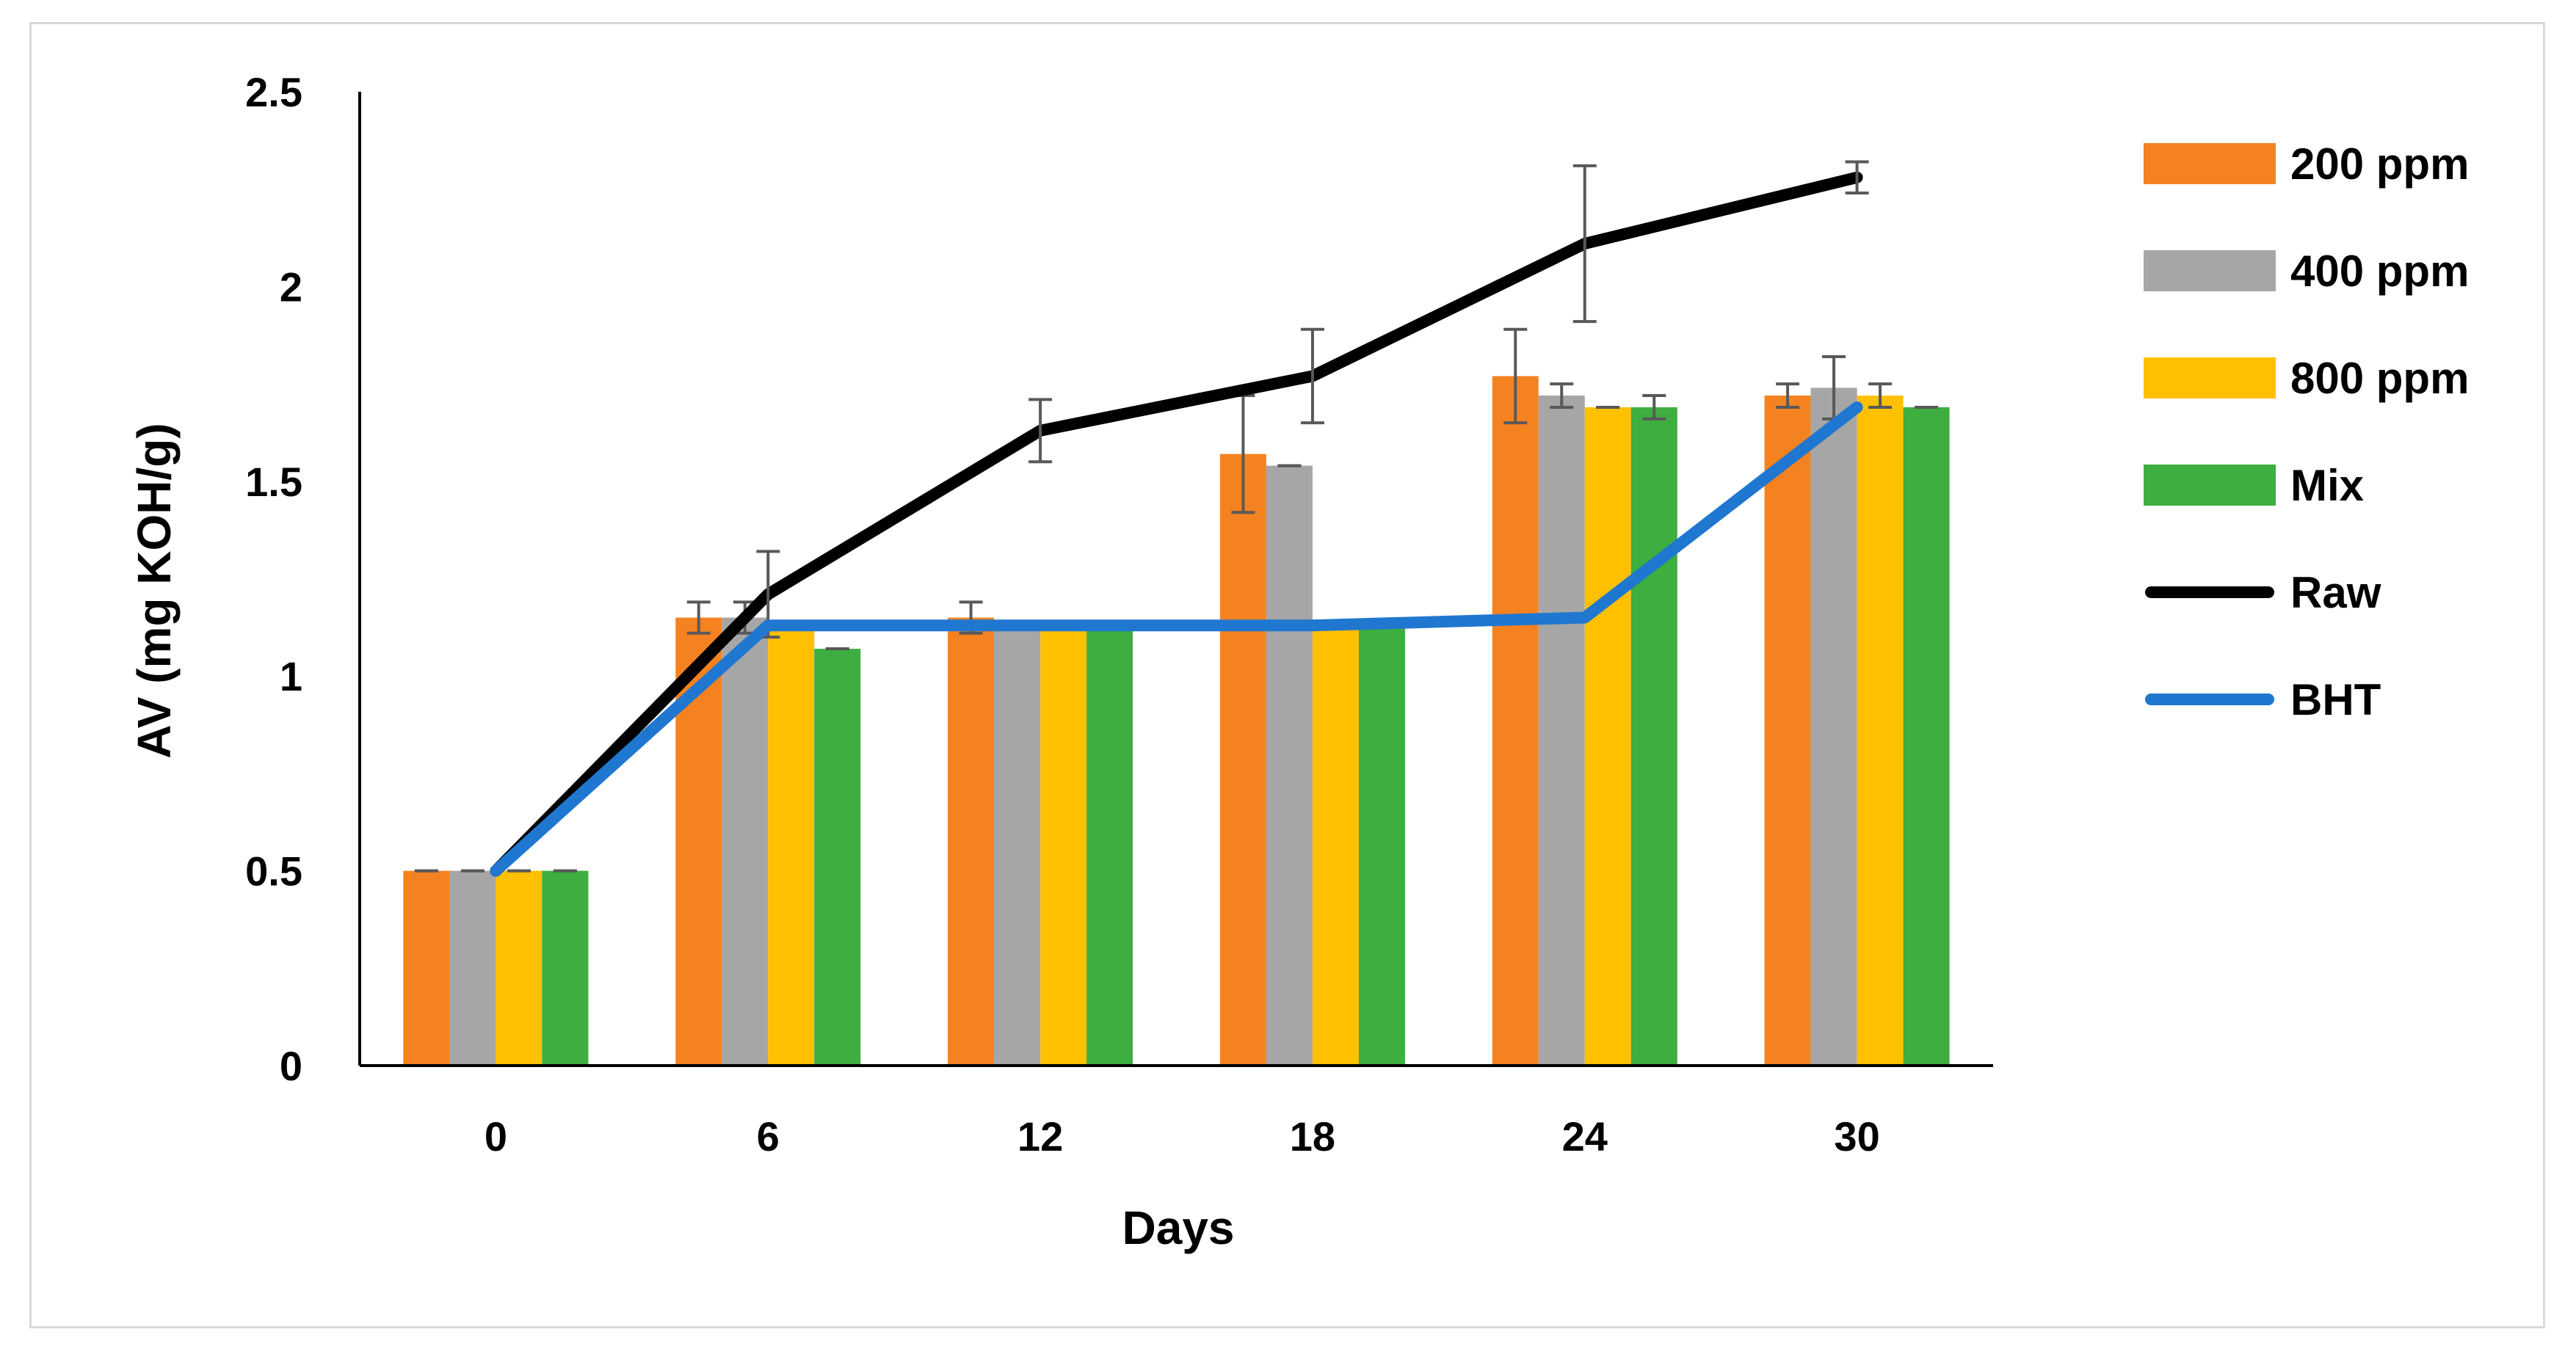 This screenshot has height=1354, width=2576. I want to click on legend: 200 ppm 400 ppm 800 ppm Mix Raw BHT, so click(2306, 431).